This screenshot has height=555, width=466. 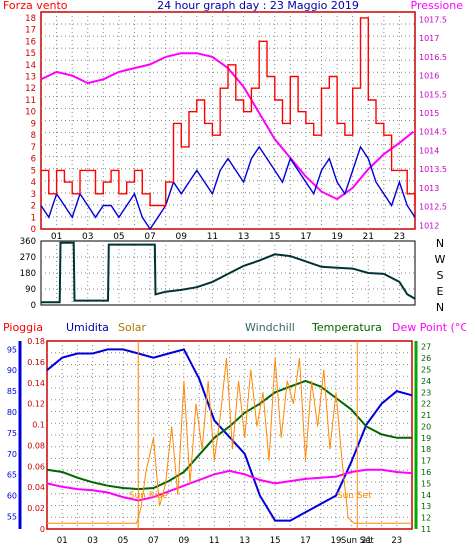 What do you see at coordinates (30, 66) in the screenshot?
I see `y-left-tick-label: 14` at bounding box center [30, 66].